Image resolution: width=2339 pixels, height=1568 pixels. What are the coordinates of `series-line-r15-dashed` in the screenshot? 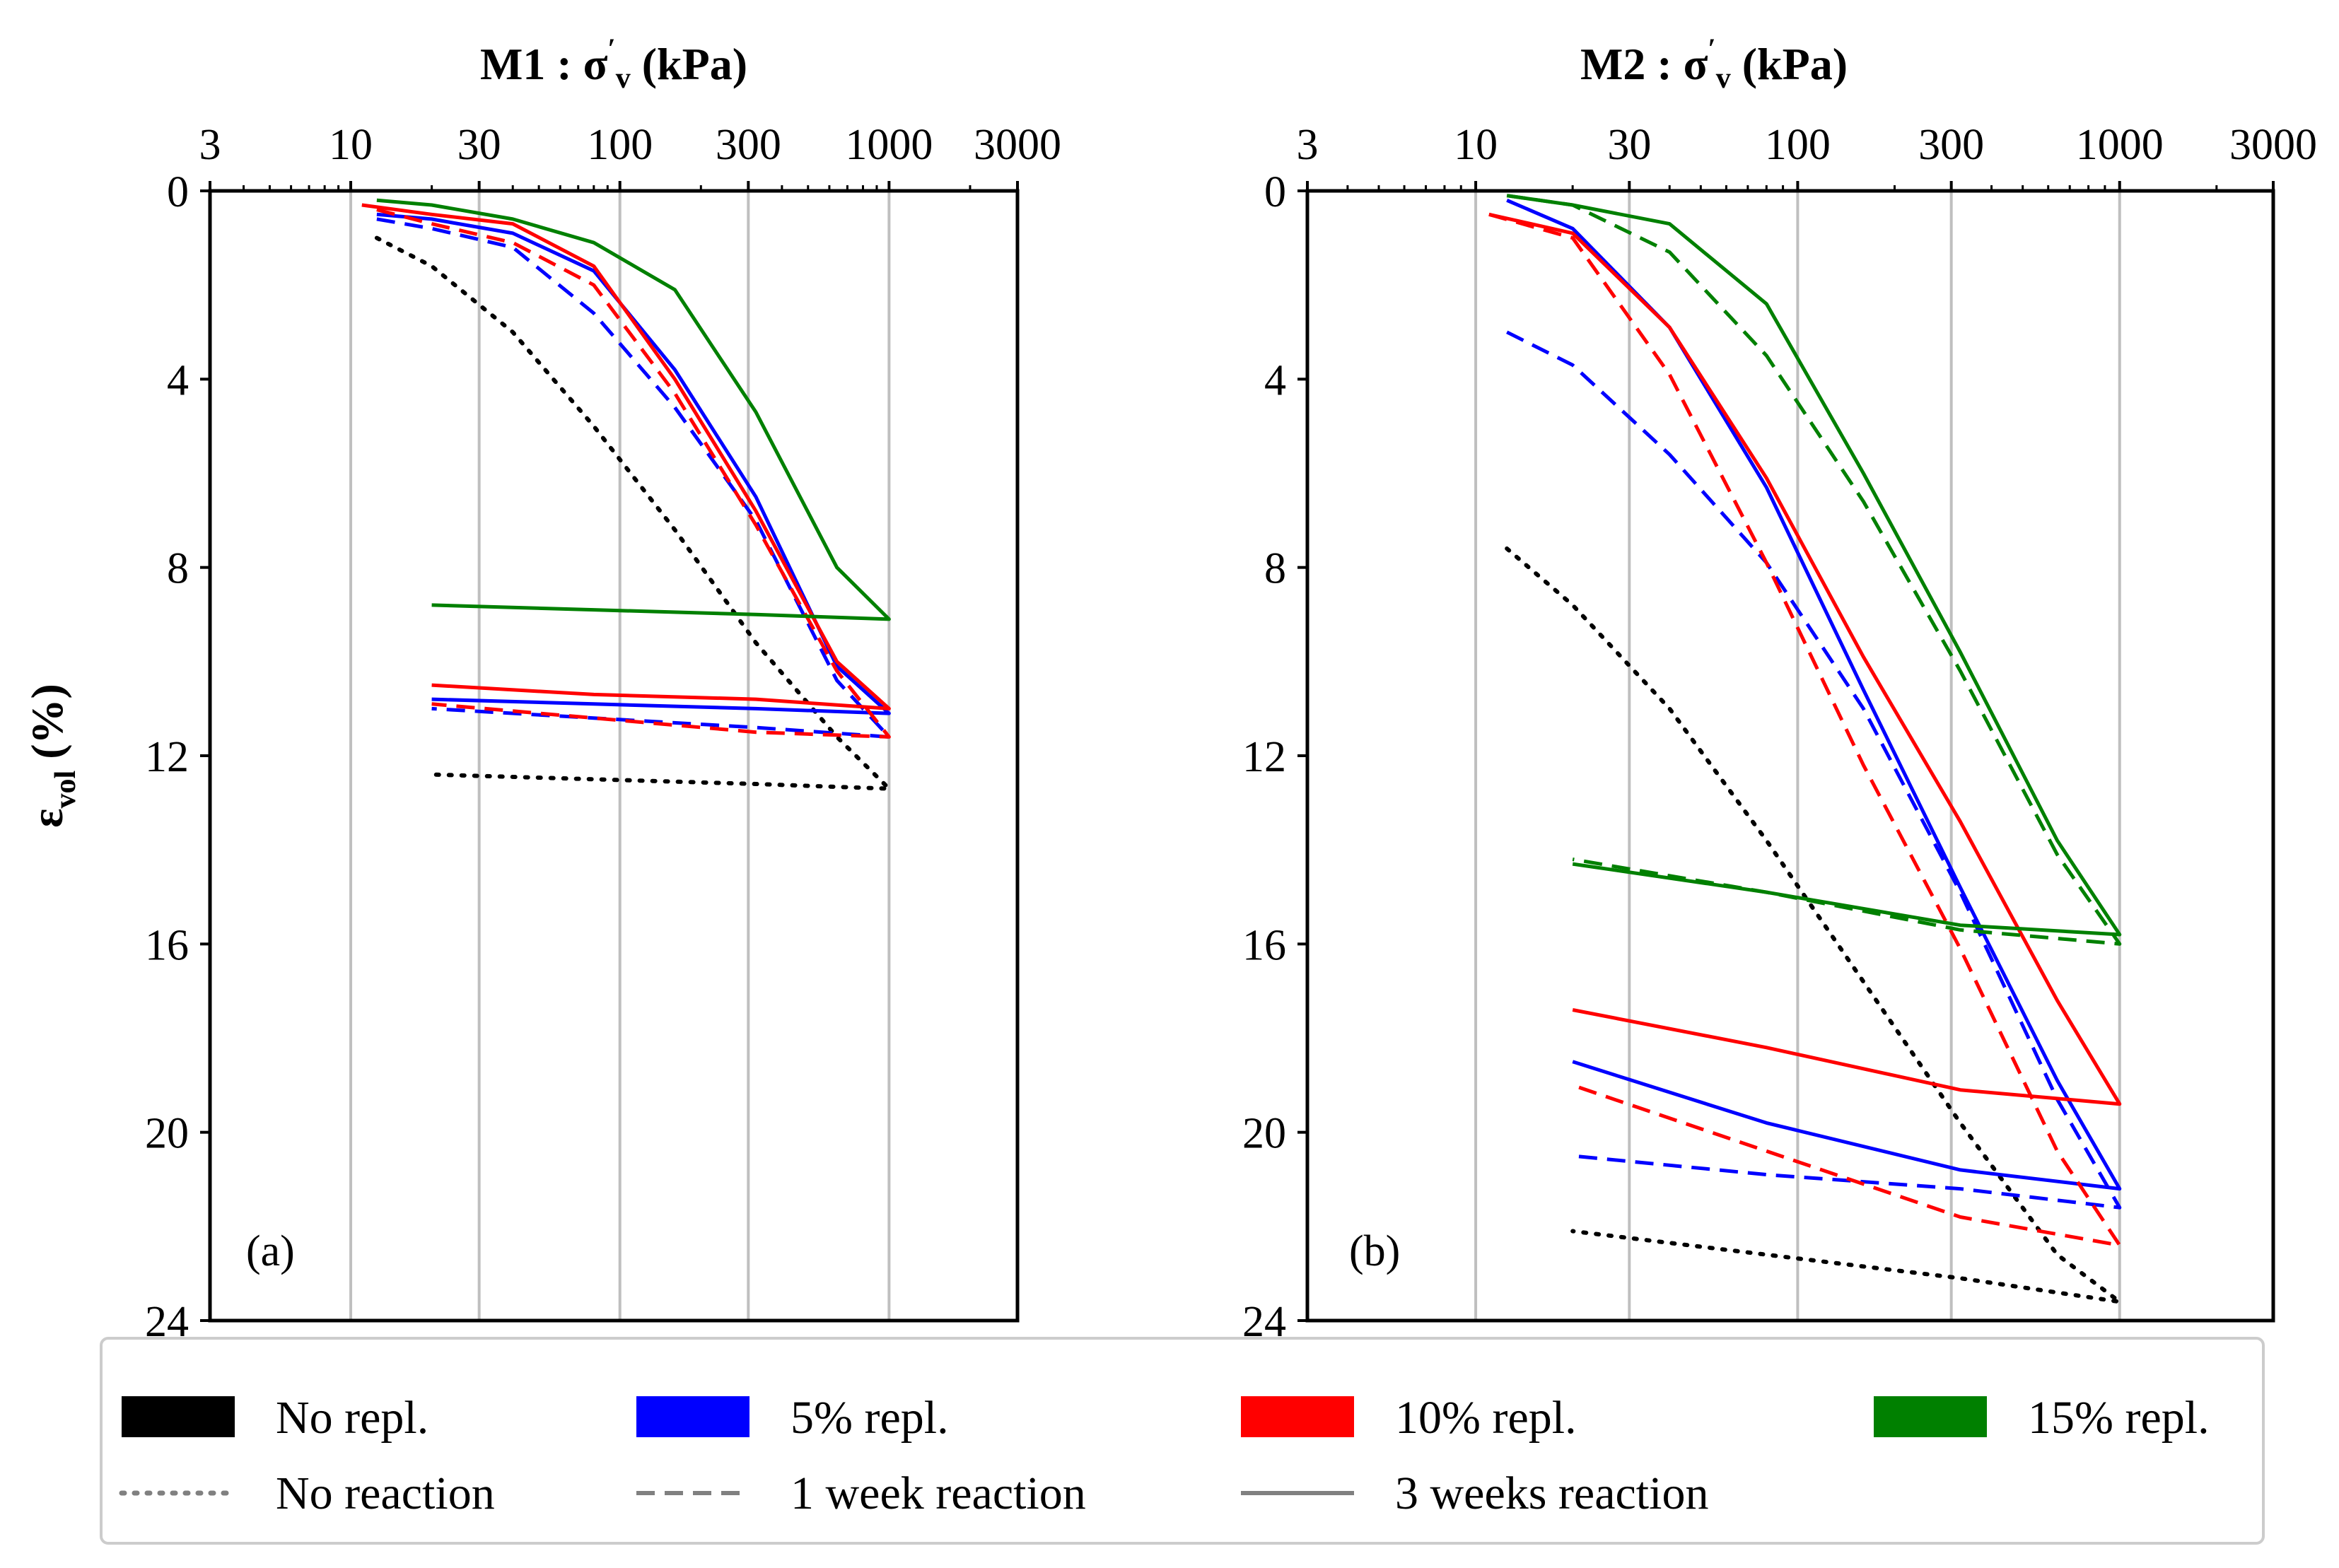 It's located at (1814, 570).